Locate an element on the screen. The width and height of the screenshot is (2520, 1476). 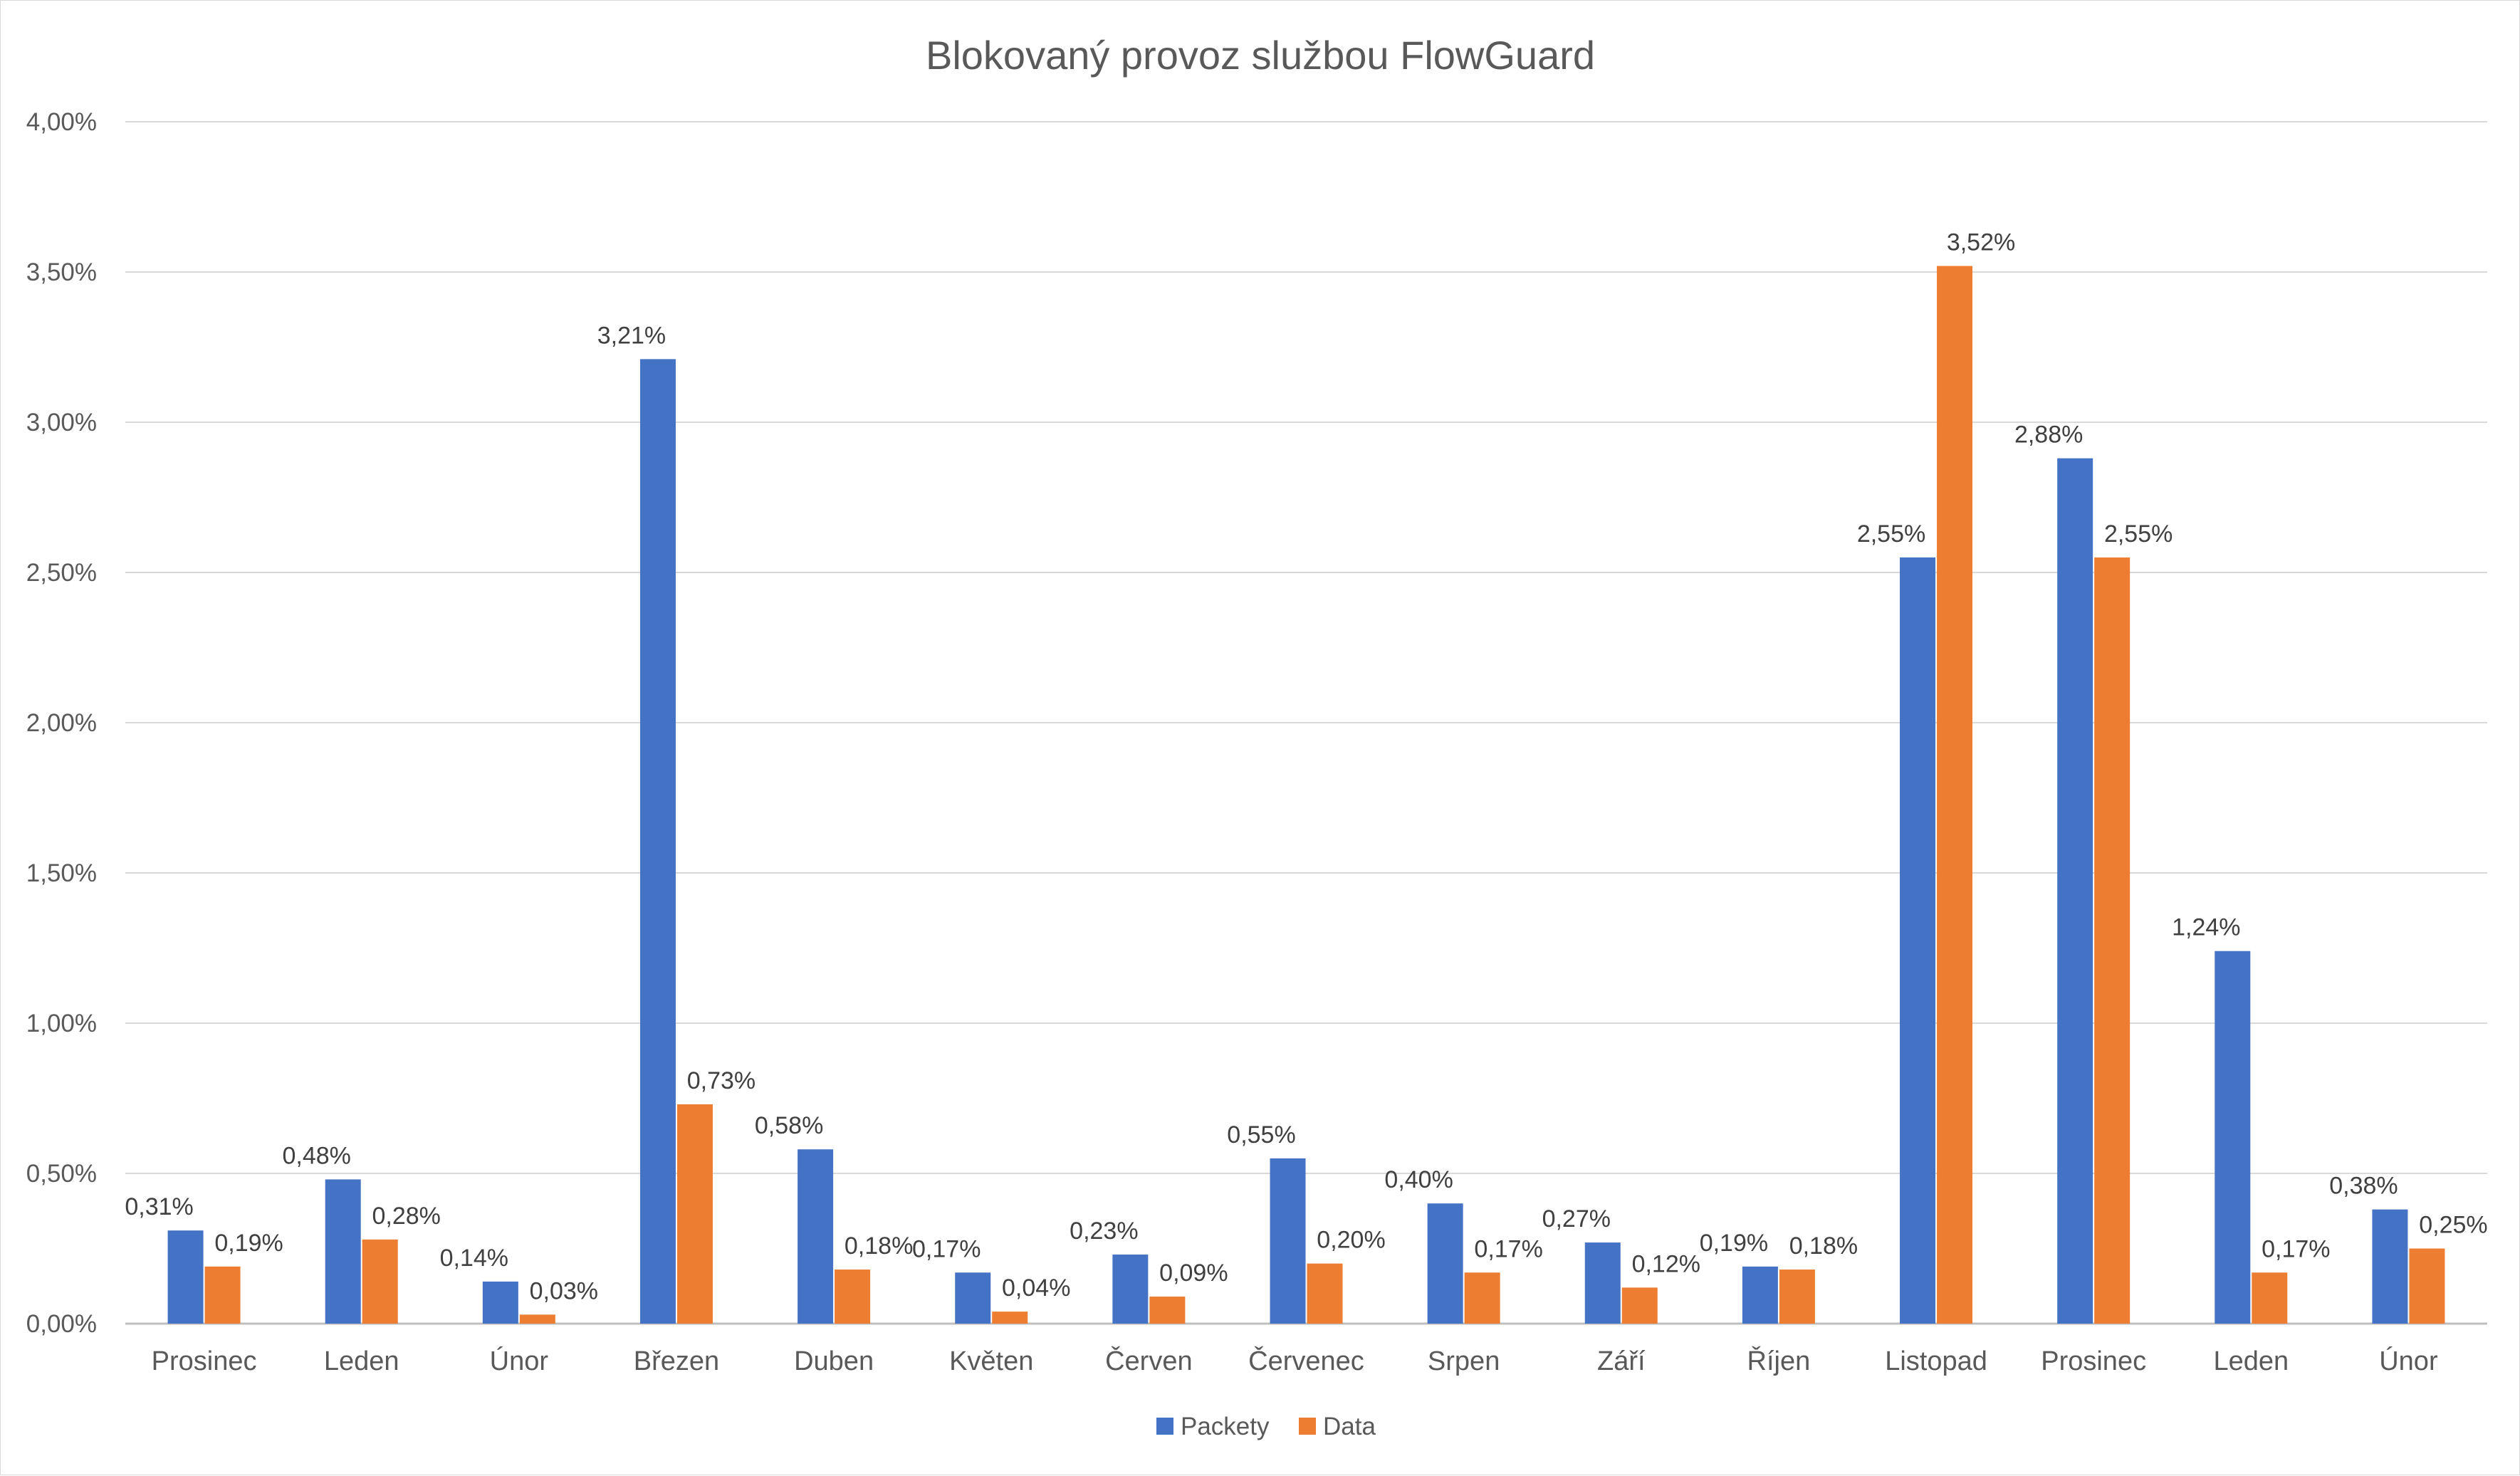
data-label: 0,31% is located at coordinates (159, 1206).